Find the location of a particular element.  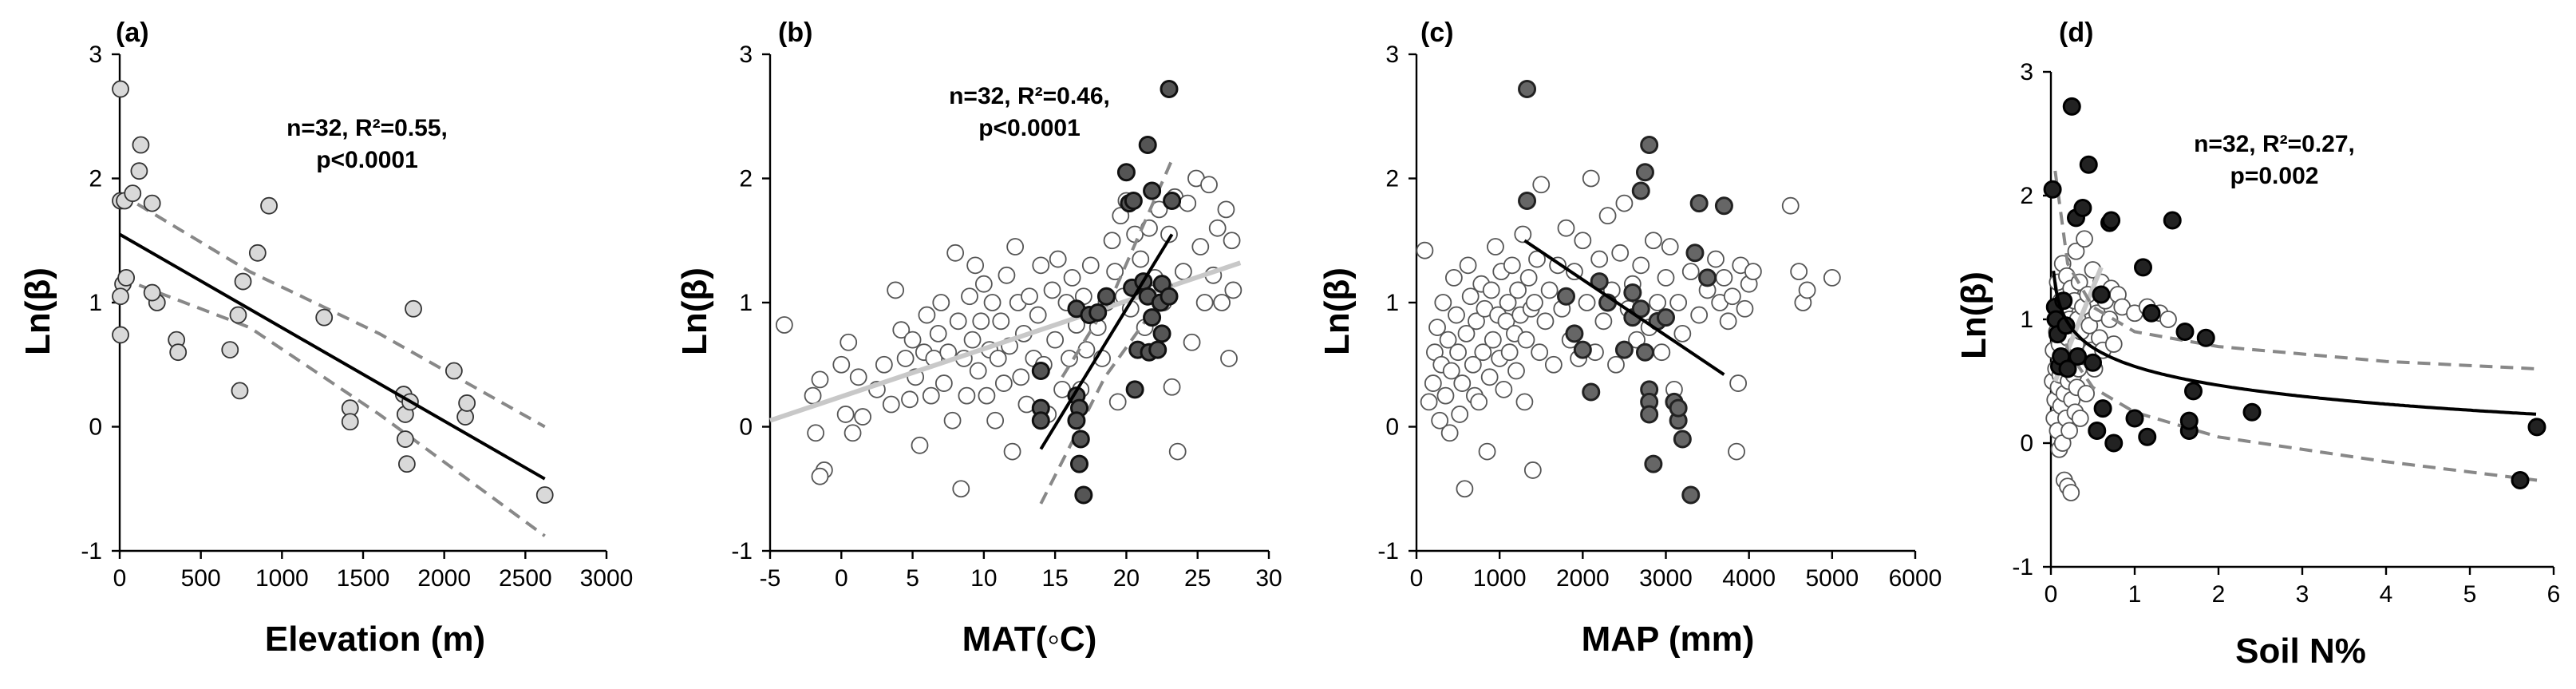

fit-line is located at coordinates (1624, 307).